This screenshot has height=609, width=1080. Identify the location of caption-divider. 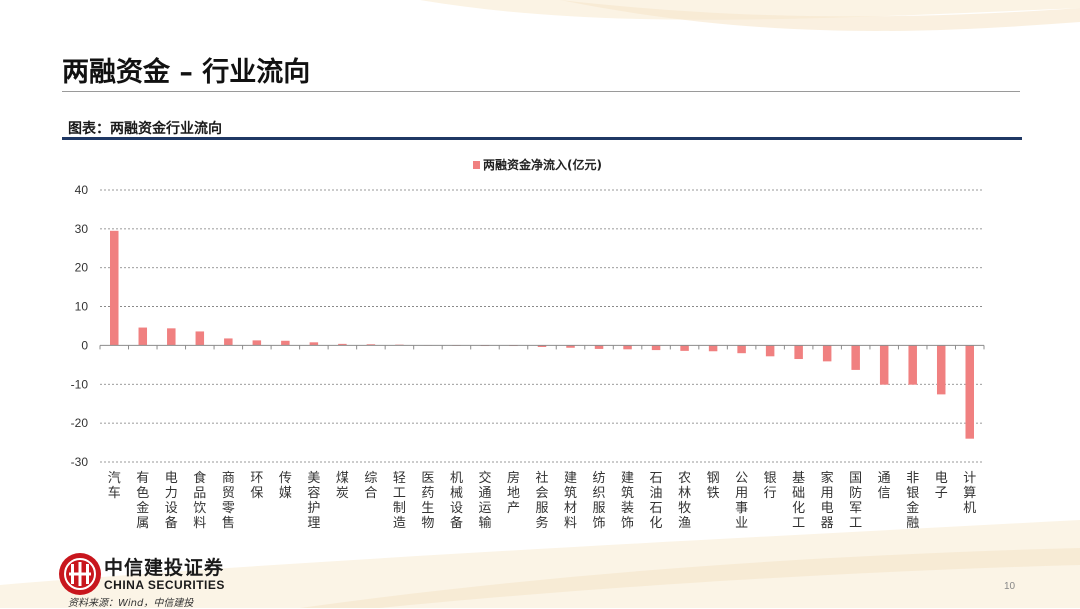
(542, 138).